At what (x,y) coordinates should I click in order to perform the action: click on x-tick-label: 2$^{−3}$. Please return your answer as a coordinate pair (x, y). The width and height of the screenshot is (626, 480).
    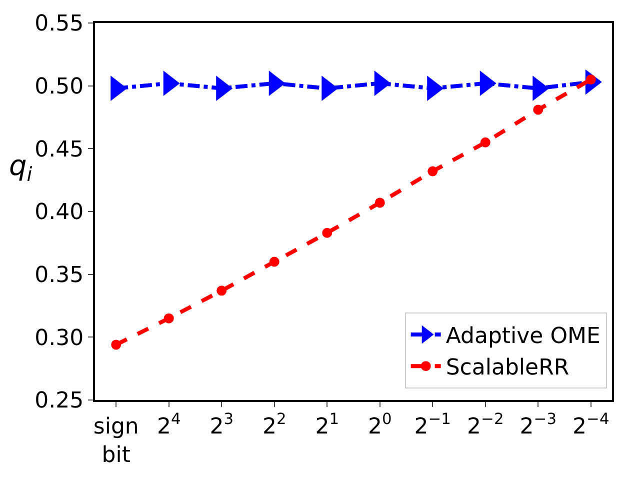
    Looking at the image, I should click on (538, 425).